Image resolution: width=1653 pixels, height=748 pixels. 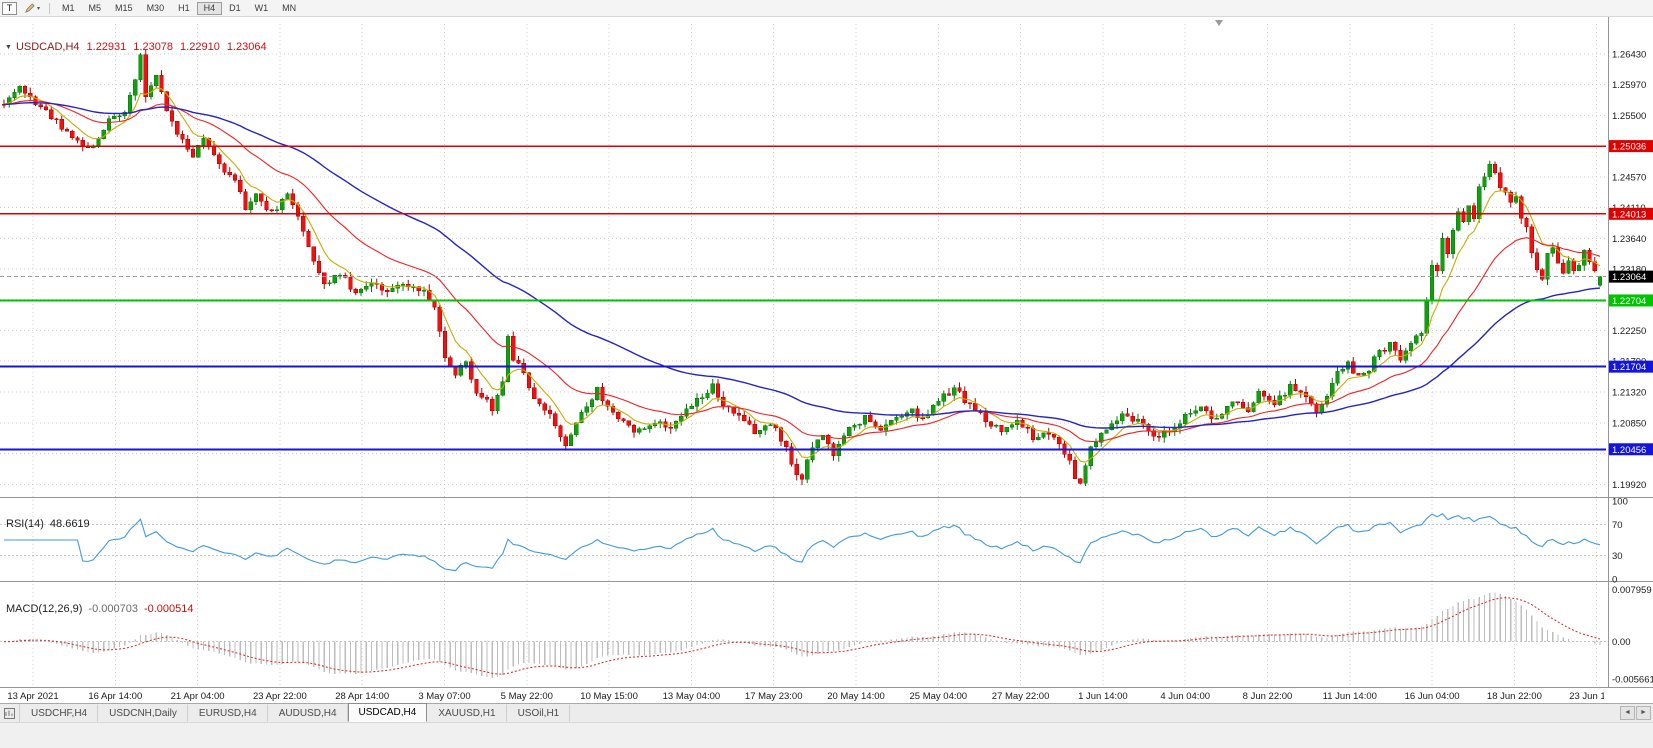 What do you see at coordinates (44, 609) in the screenshot?
I see `macd-name: MACD(12,26,9)` at bounding box center [44, 609].